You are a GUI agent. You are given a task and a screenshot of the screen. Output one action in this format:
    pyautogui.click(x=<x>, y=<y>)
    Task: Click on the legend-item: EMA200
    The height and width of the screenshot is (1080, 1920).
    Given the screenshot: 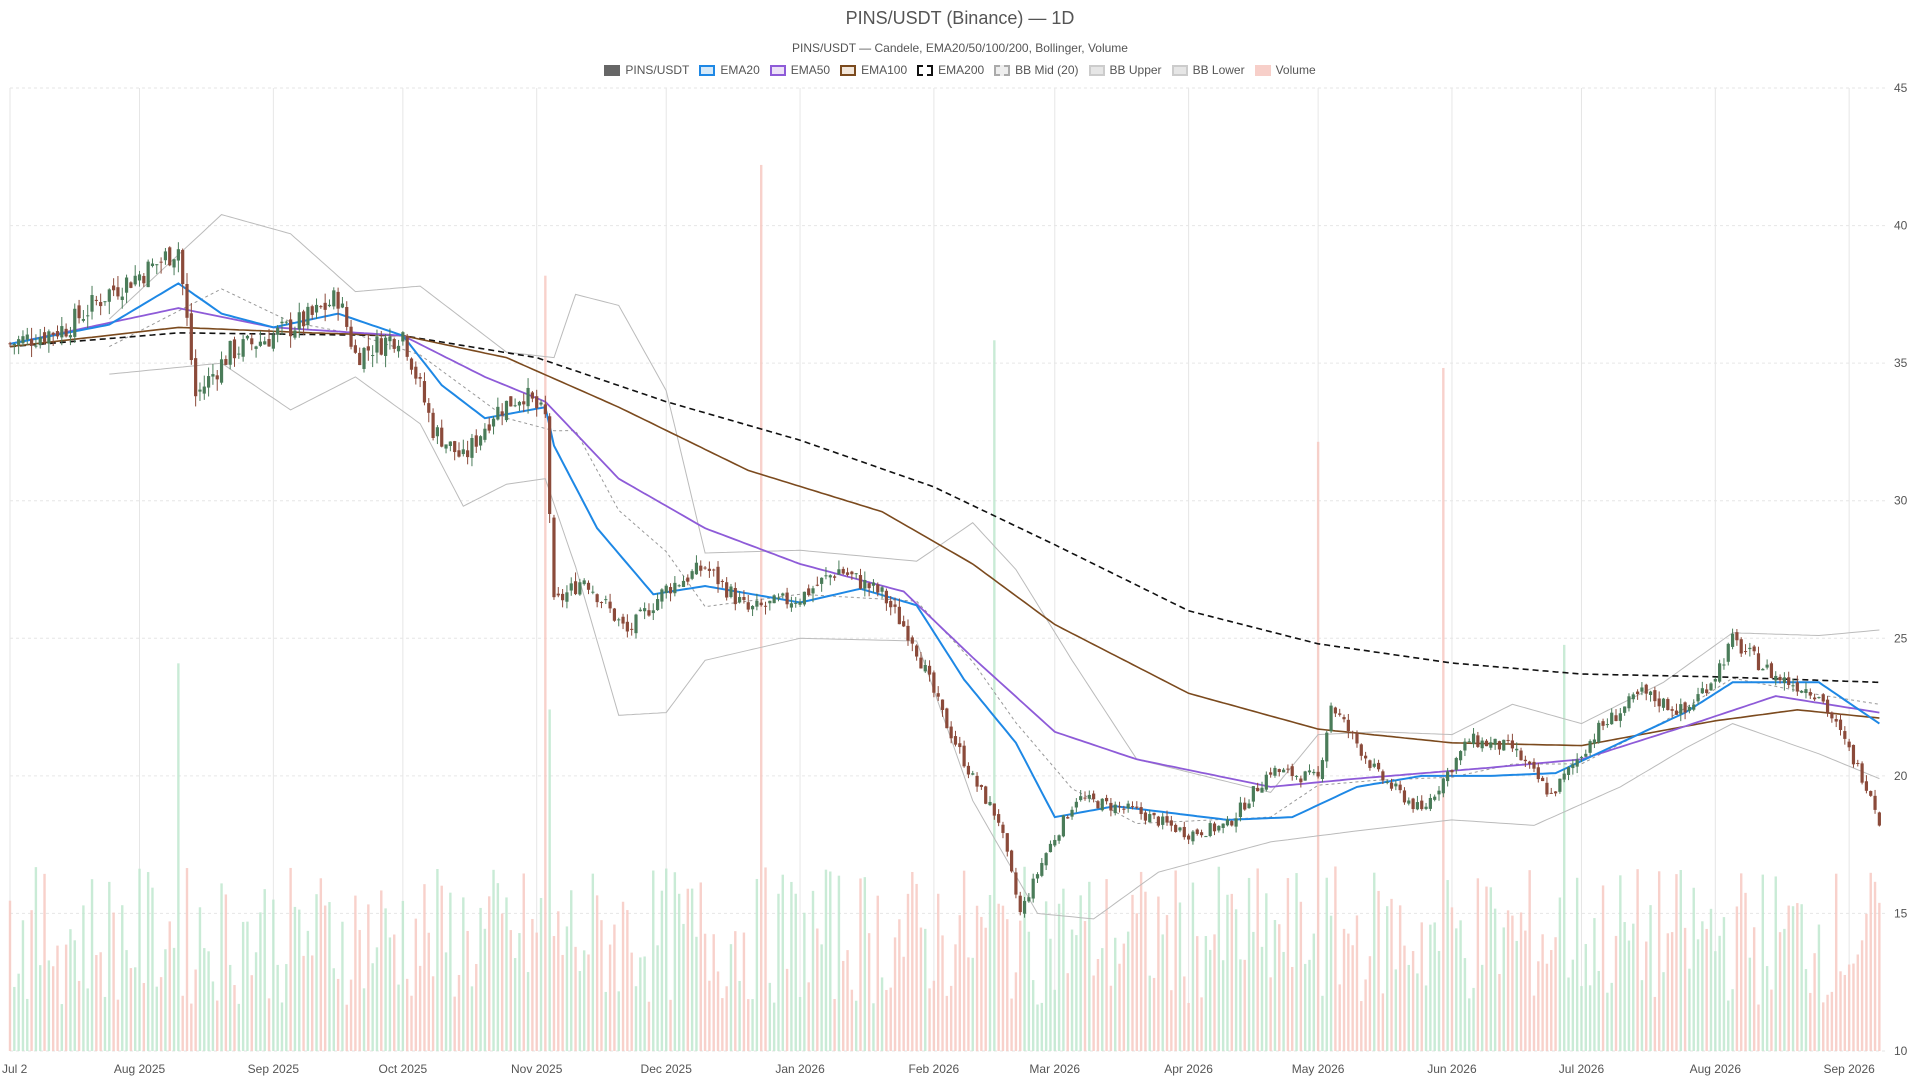 What is the action you would take?
    pyautogui.click(x=950, y=70)
    